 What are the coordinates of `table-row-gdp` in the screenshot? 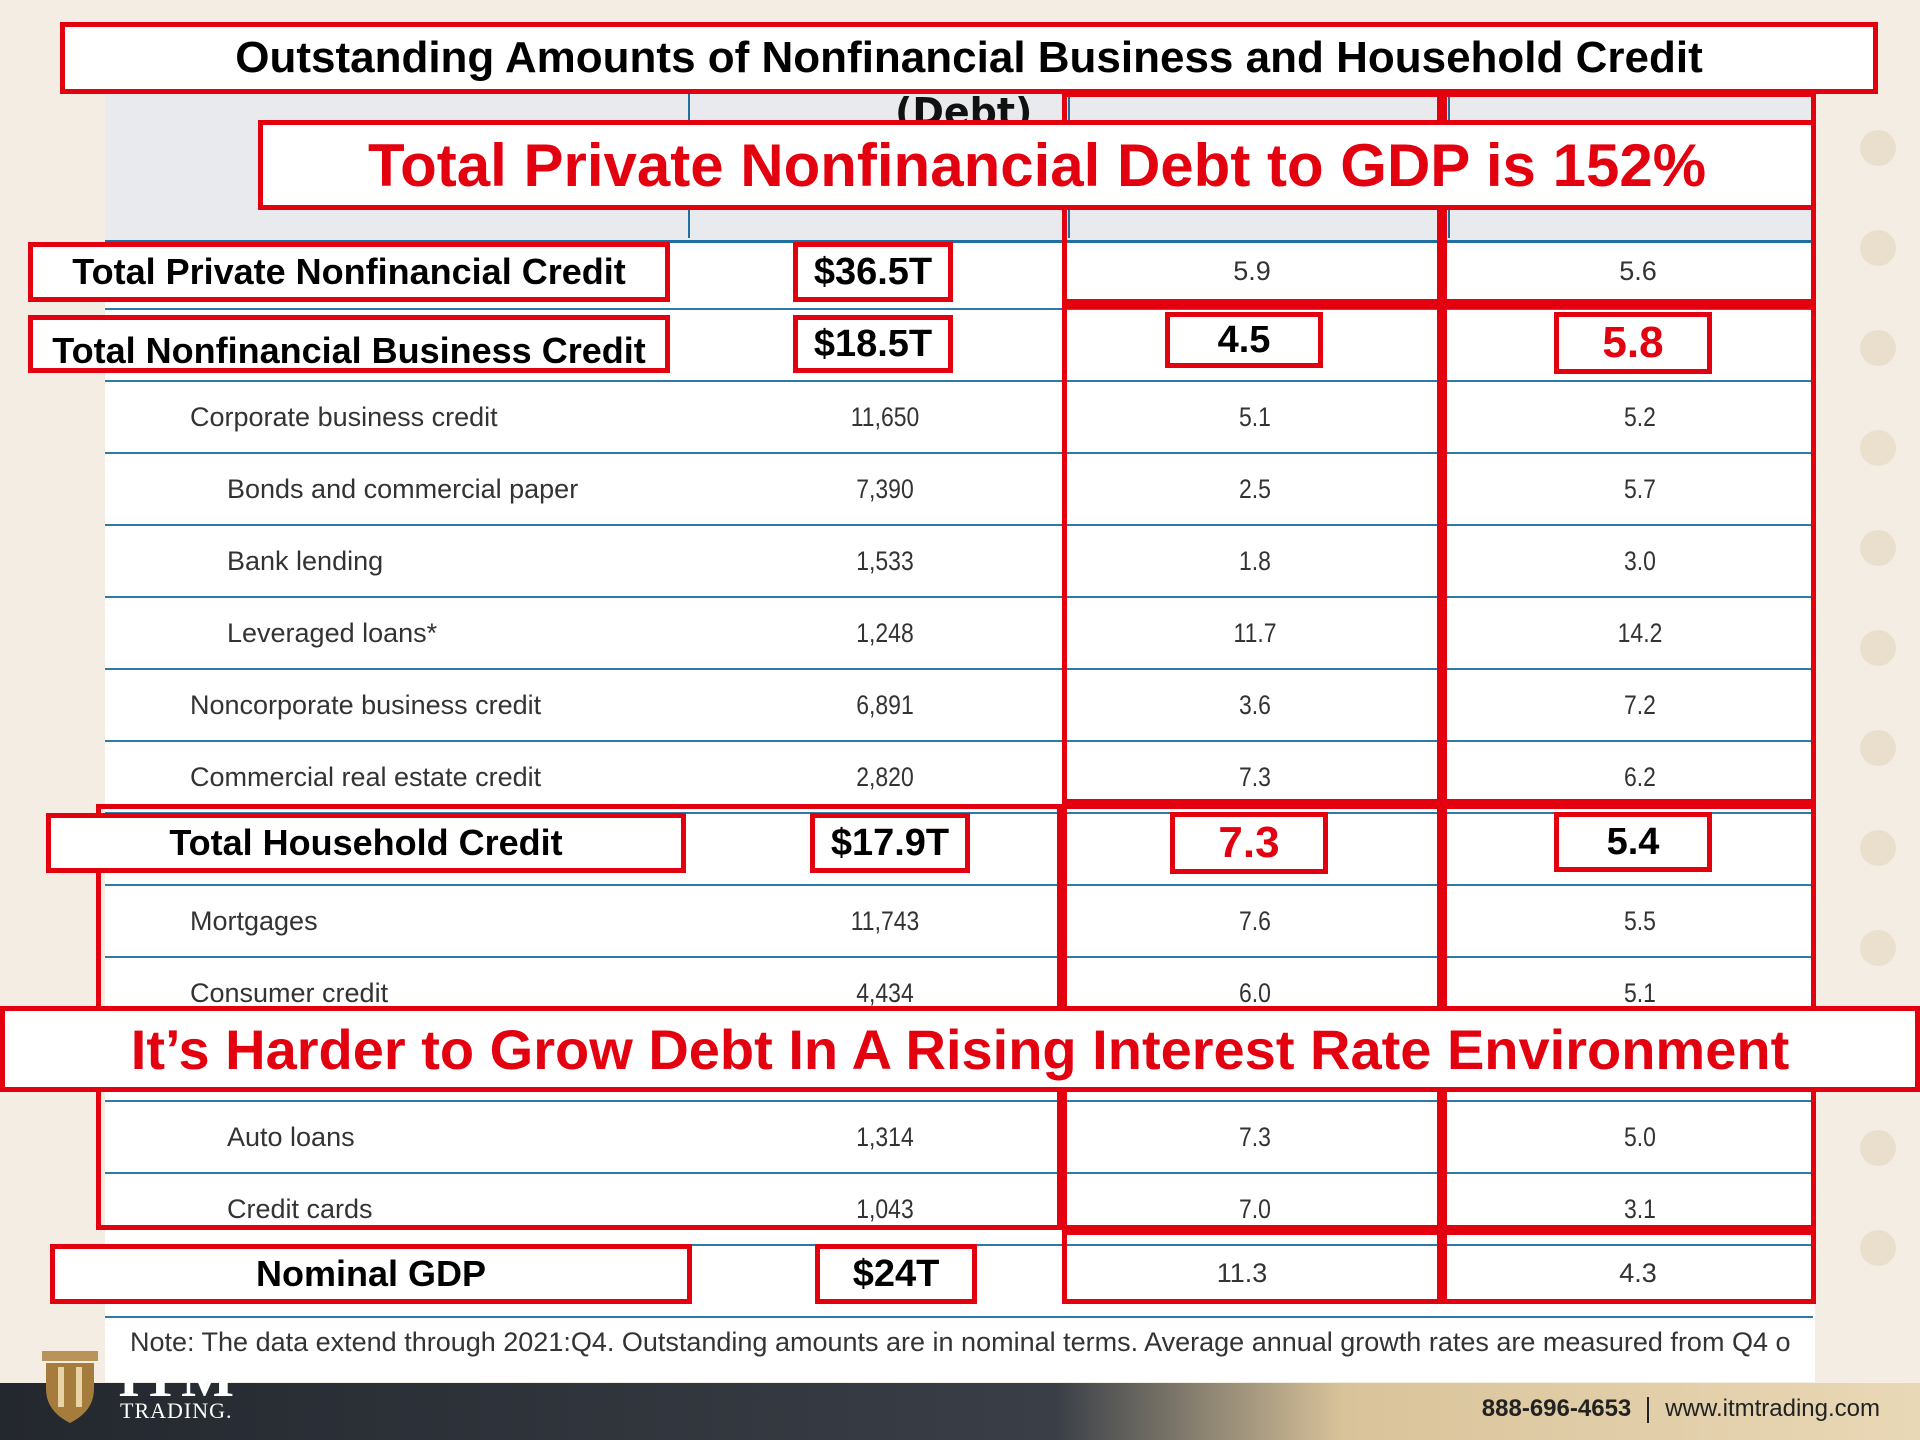 It's located at (959, 1282).